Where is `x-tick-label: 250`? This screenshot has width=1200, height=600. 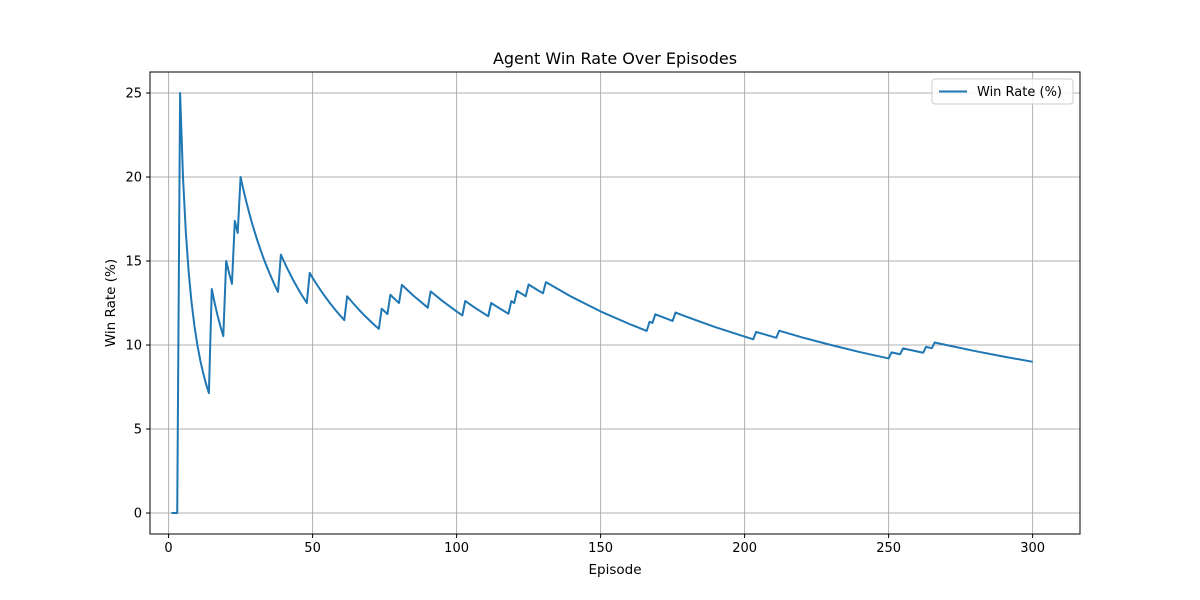
x-tick-label: 250 is located at coordinates (888, 548).